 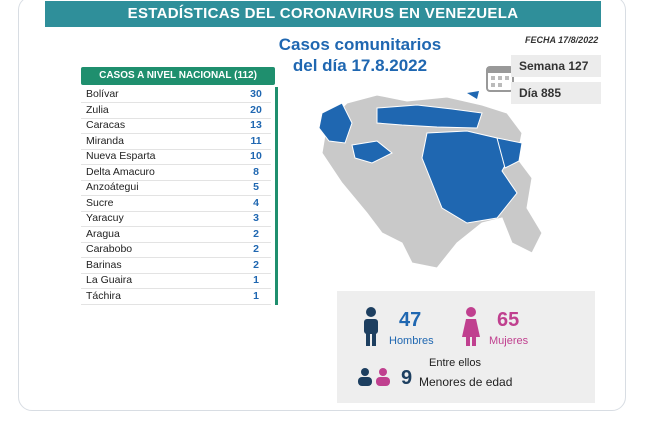 What do you see at coordinates (176, 204) in the screenshot?
I see `table-row: Sucre 4` at bounding box center [176, 204].